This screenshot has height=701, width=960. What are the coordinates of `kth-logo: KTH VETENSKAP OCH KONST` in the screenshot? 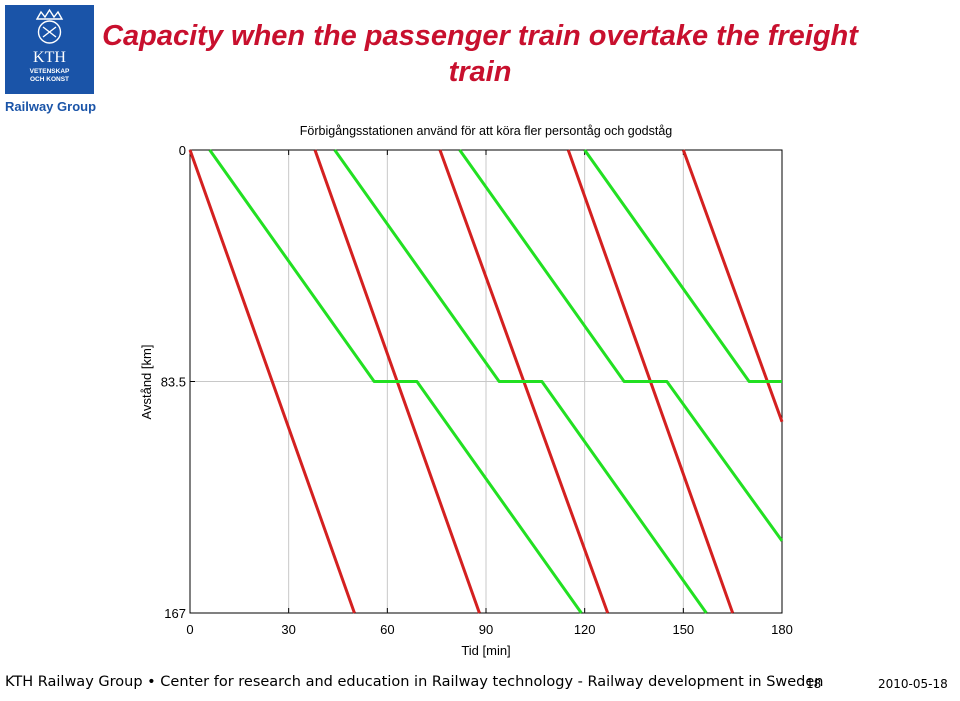 It's located at (49, 49).